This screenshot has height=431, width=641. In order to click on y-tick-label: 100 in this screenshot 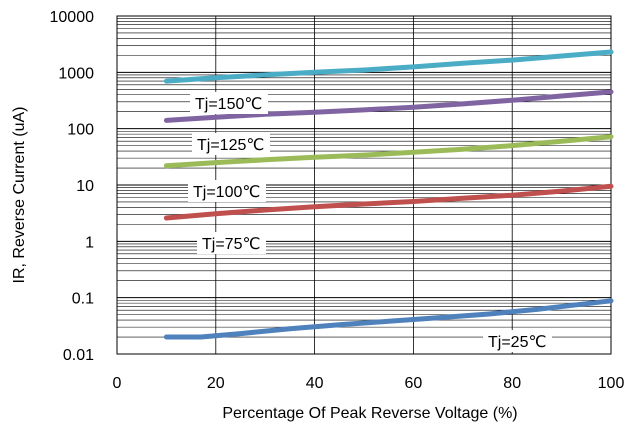, I will do `click(80, 130)`.